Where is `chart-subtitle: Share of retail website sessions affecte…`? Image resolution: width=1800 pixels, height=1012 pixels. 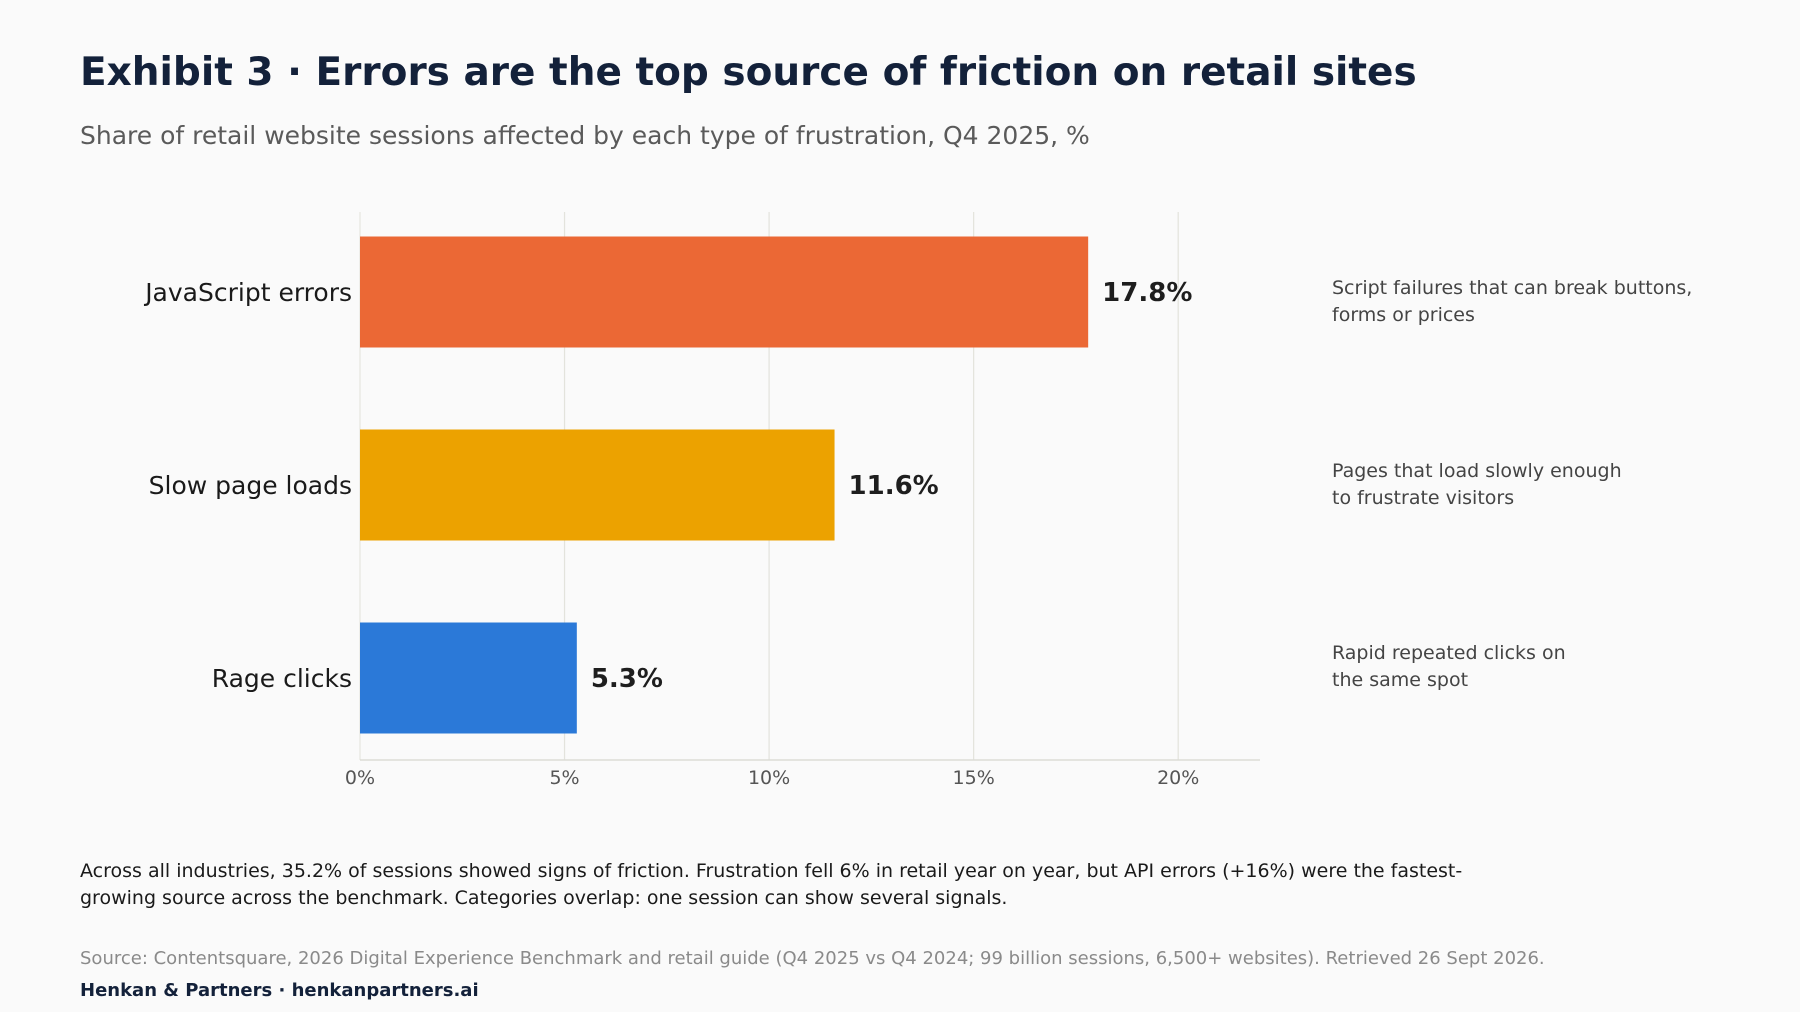 chart-subtitle: Share of retail website sessions affecte… is located at coordinates (585, 135).